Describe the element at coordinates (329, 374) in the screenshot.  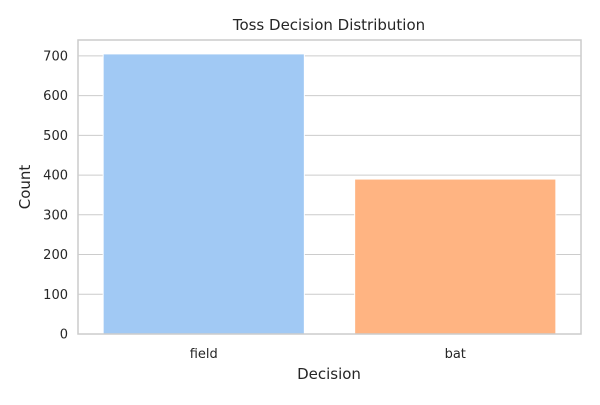
I see `x-axis-label: Decision` at that location.